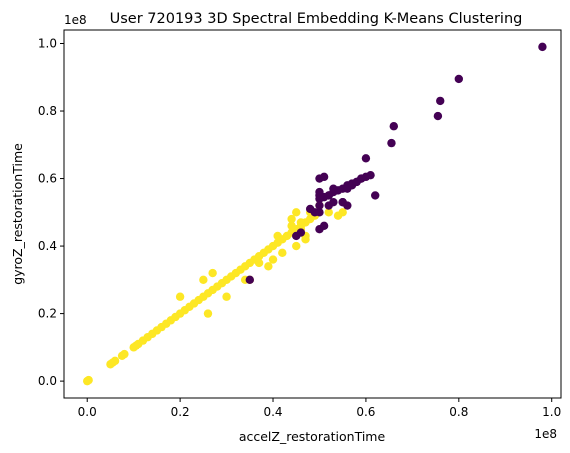  I want to click on y-tick-label: 0.2, so click(47, 314).